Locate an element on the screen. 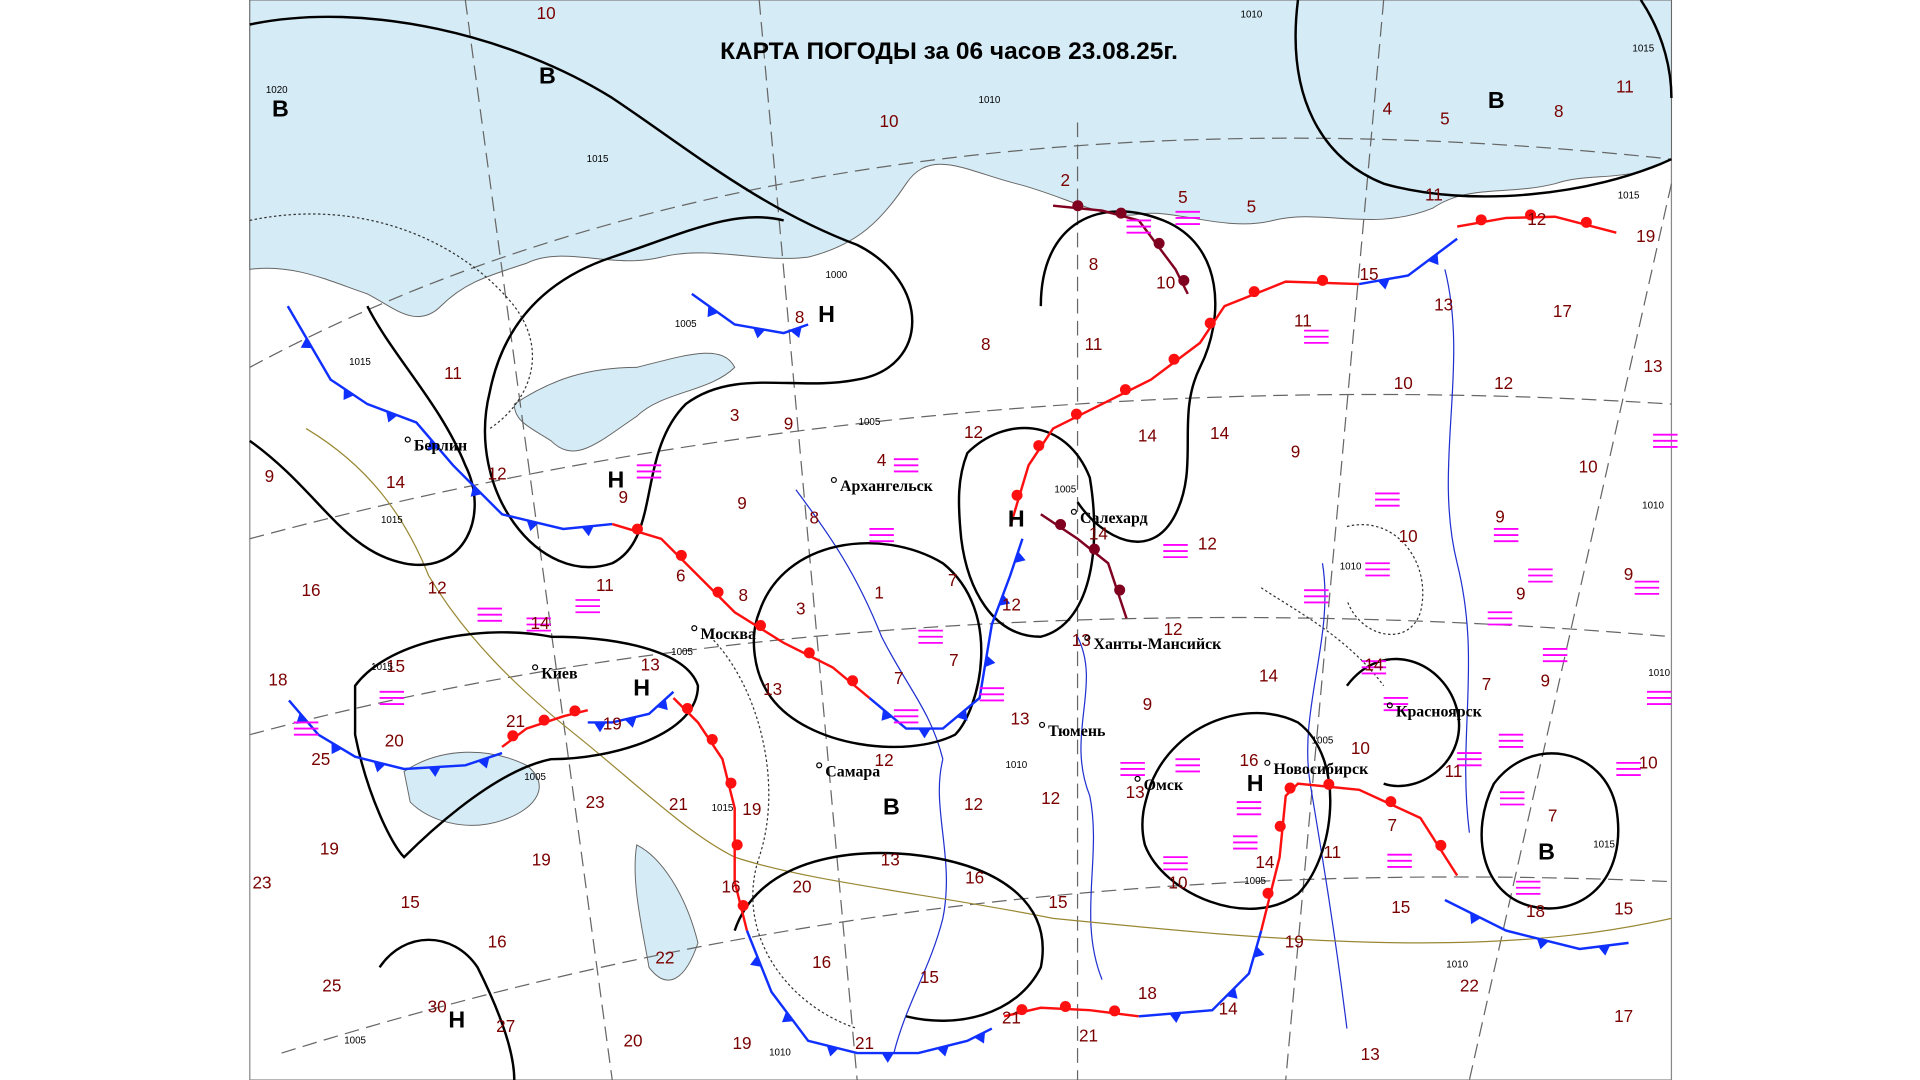 The width and height of the screenshot is (1920, 1080). temperature: 5 is located at coordinates (1252, 207).